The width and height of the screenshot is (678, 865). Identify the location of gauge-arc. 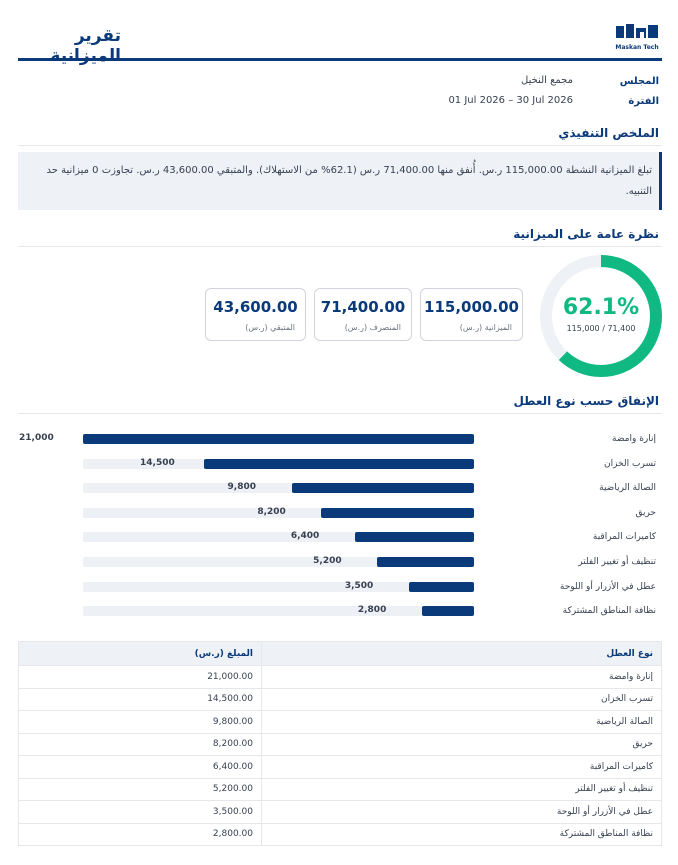
(601, 316).